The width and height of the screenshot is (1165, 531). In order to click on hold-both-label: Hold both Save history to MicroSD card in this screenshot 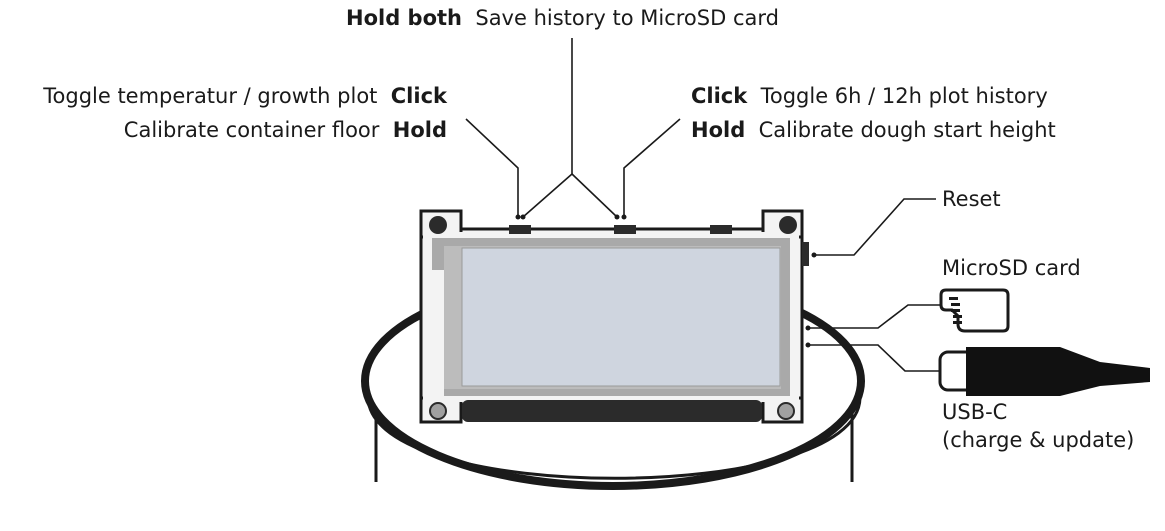, I will do `click(562, 18)`.